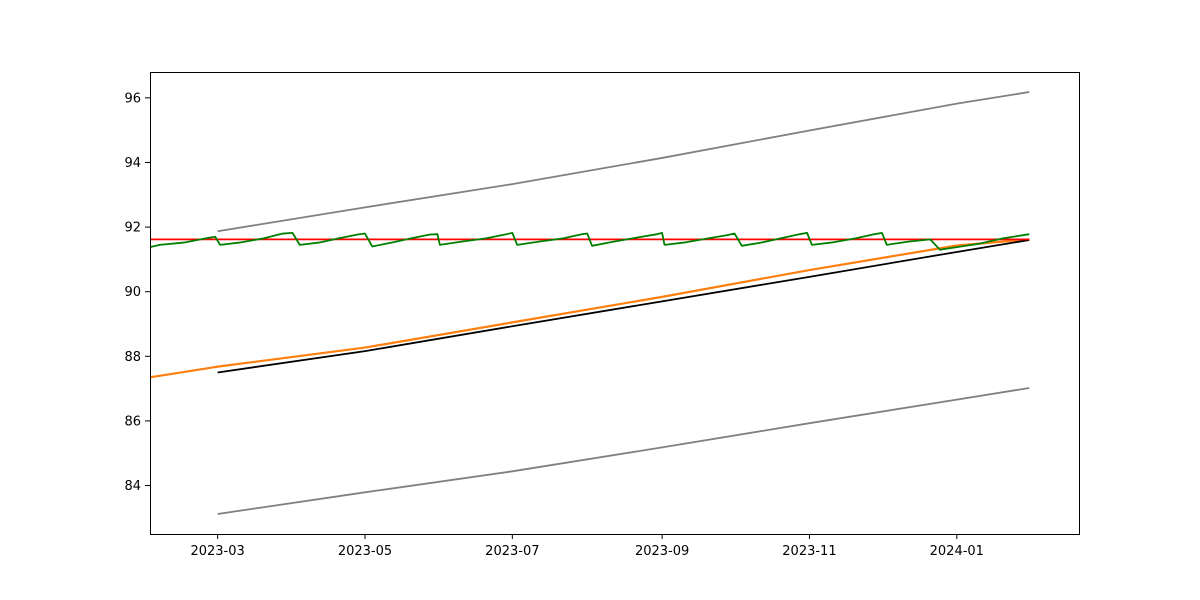 Image resolution: width=1200 pixels, height=600 pixels. Describe the element at coordinates (365, 551) in the screenshot. I see `x-tick-label: 2023-05` at that location.